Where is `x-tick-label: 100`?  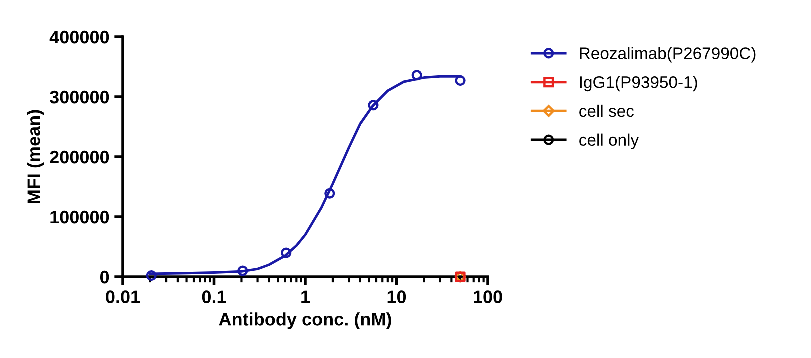
x-tick-label: 100 is located at coordinates (488, 297).